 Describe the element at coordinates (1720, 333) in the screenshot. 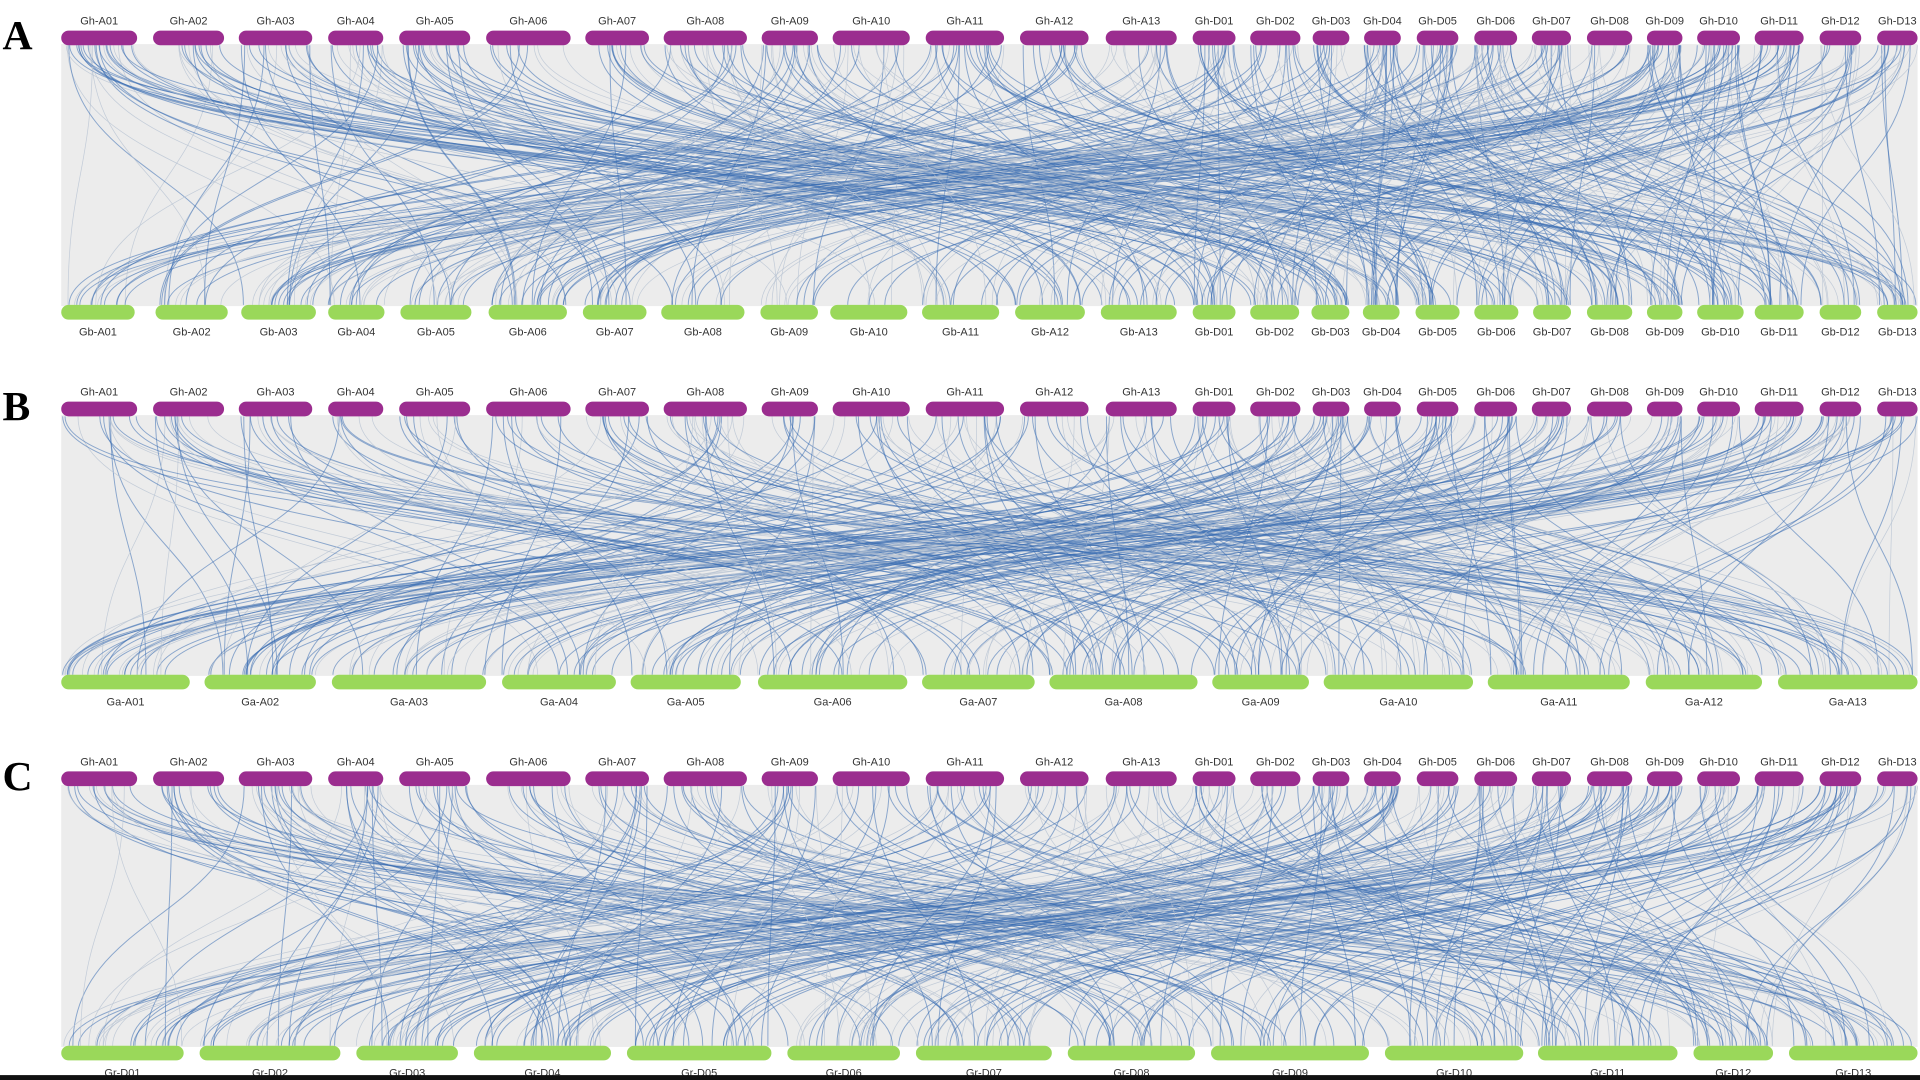

I see `bottom-chromosome-label: Gb-D10` at that location.